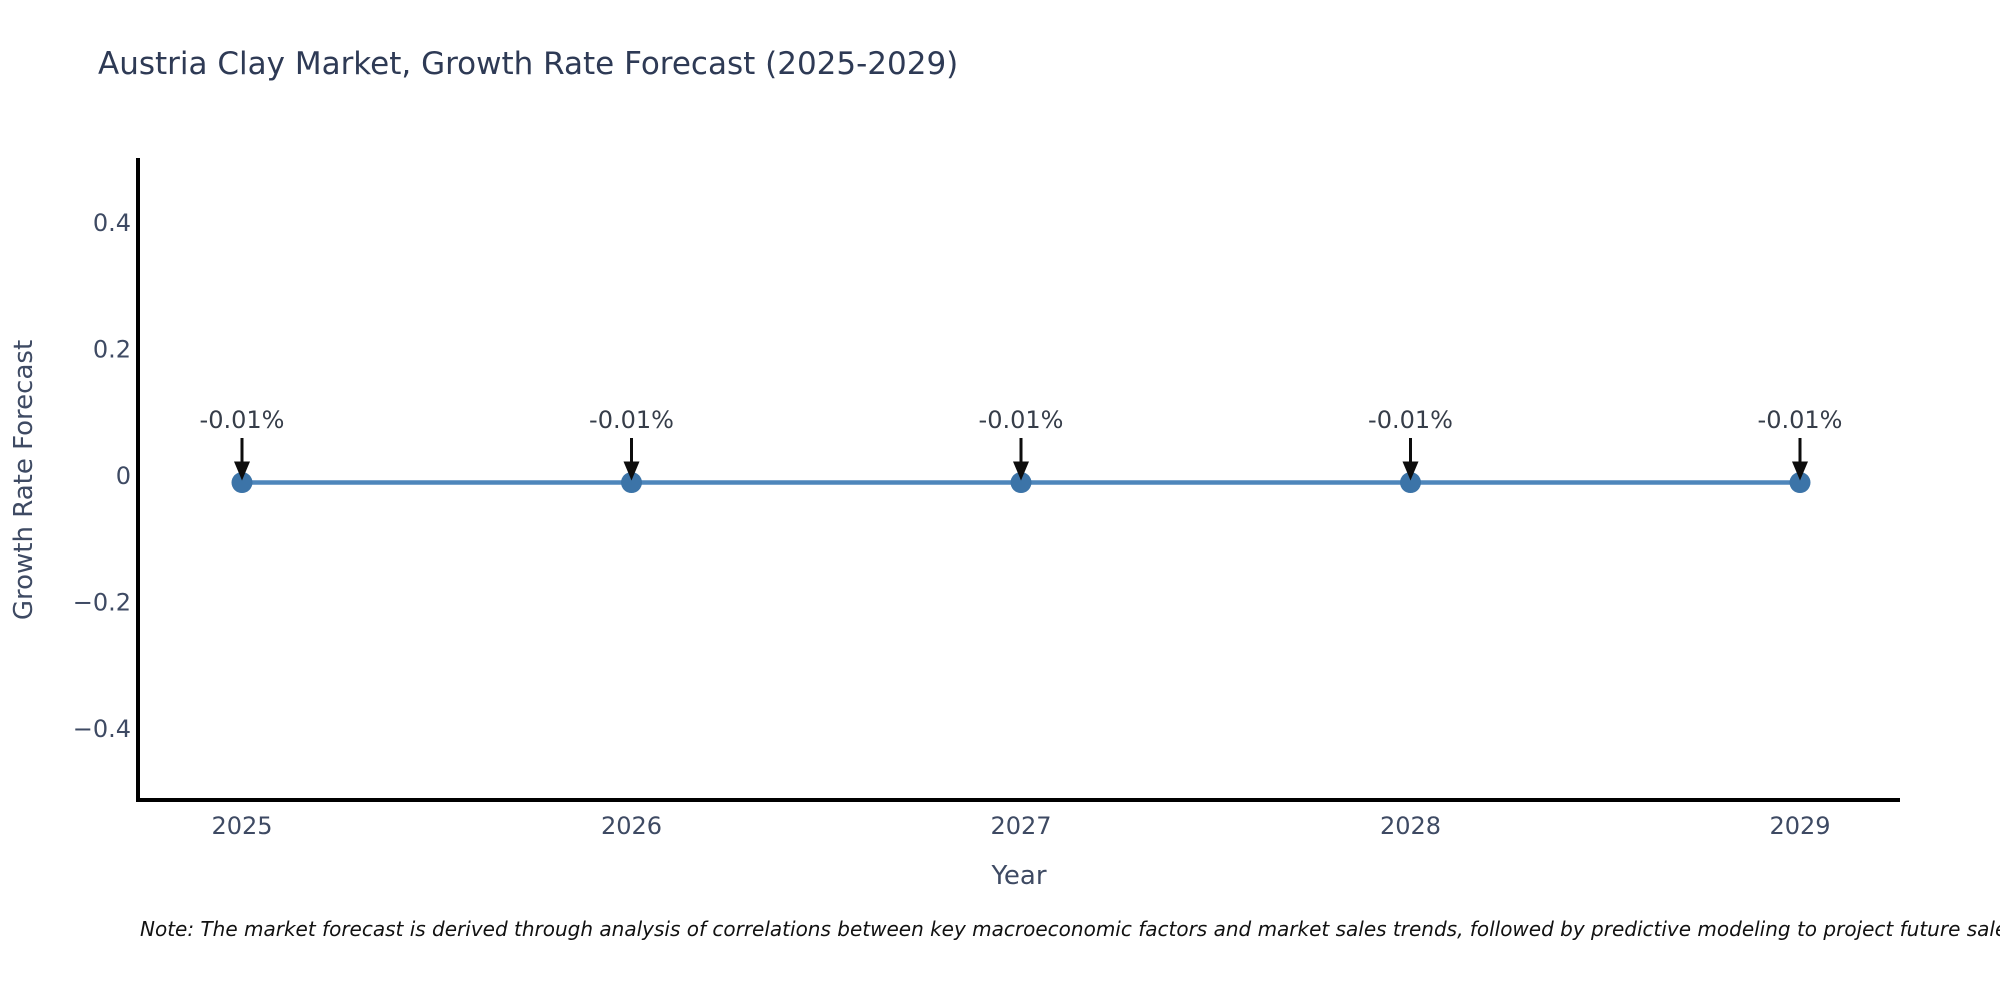 This screenshot has height=1000, width=2000. Describe the element at coordinates (631, 826) in the screenshot. I see `x-tick-label: 2026` at that location.